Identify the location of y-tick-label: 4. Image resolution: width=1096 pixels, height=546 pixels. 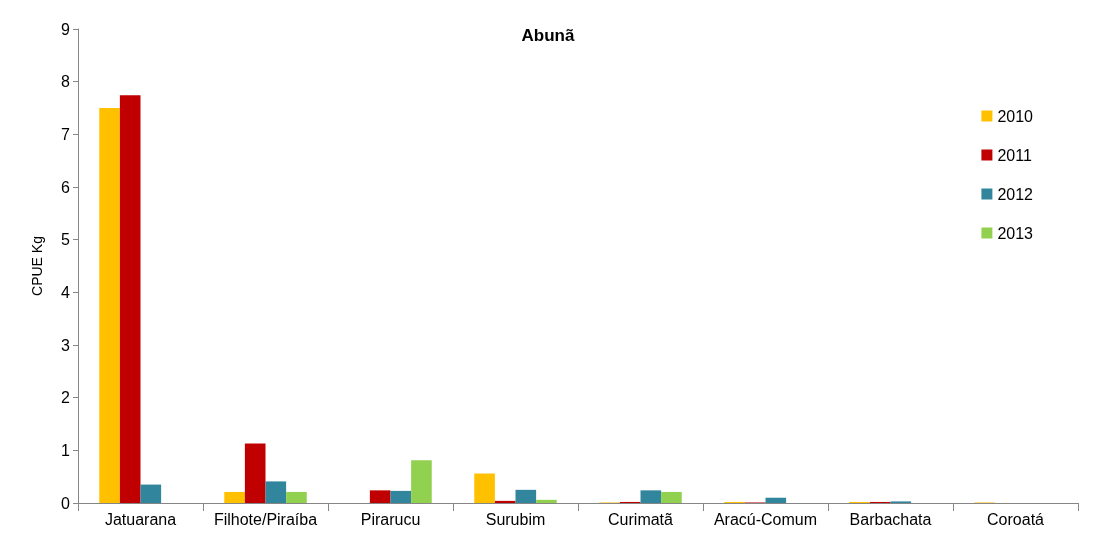
(66, 292).